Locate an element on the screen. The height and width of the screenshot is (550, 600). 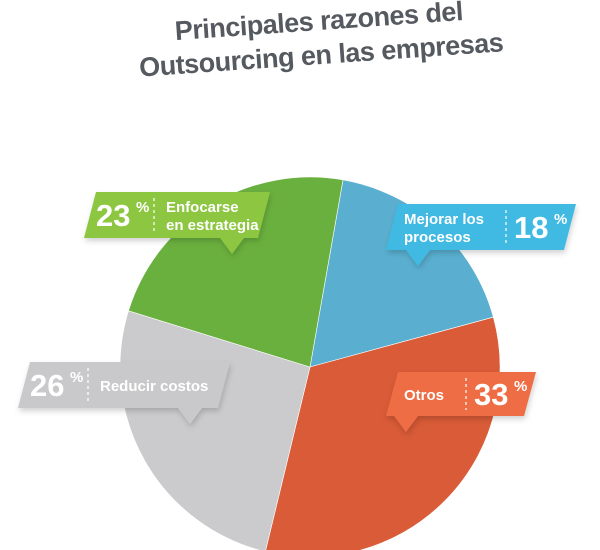
slice-value-label: 26 is located at coordinates (47, 385).